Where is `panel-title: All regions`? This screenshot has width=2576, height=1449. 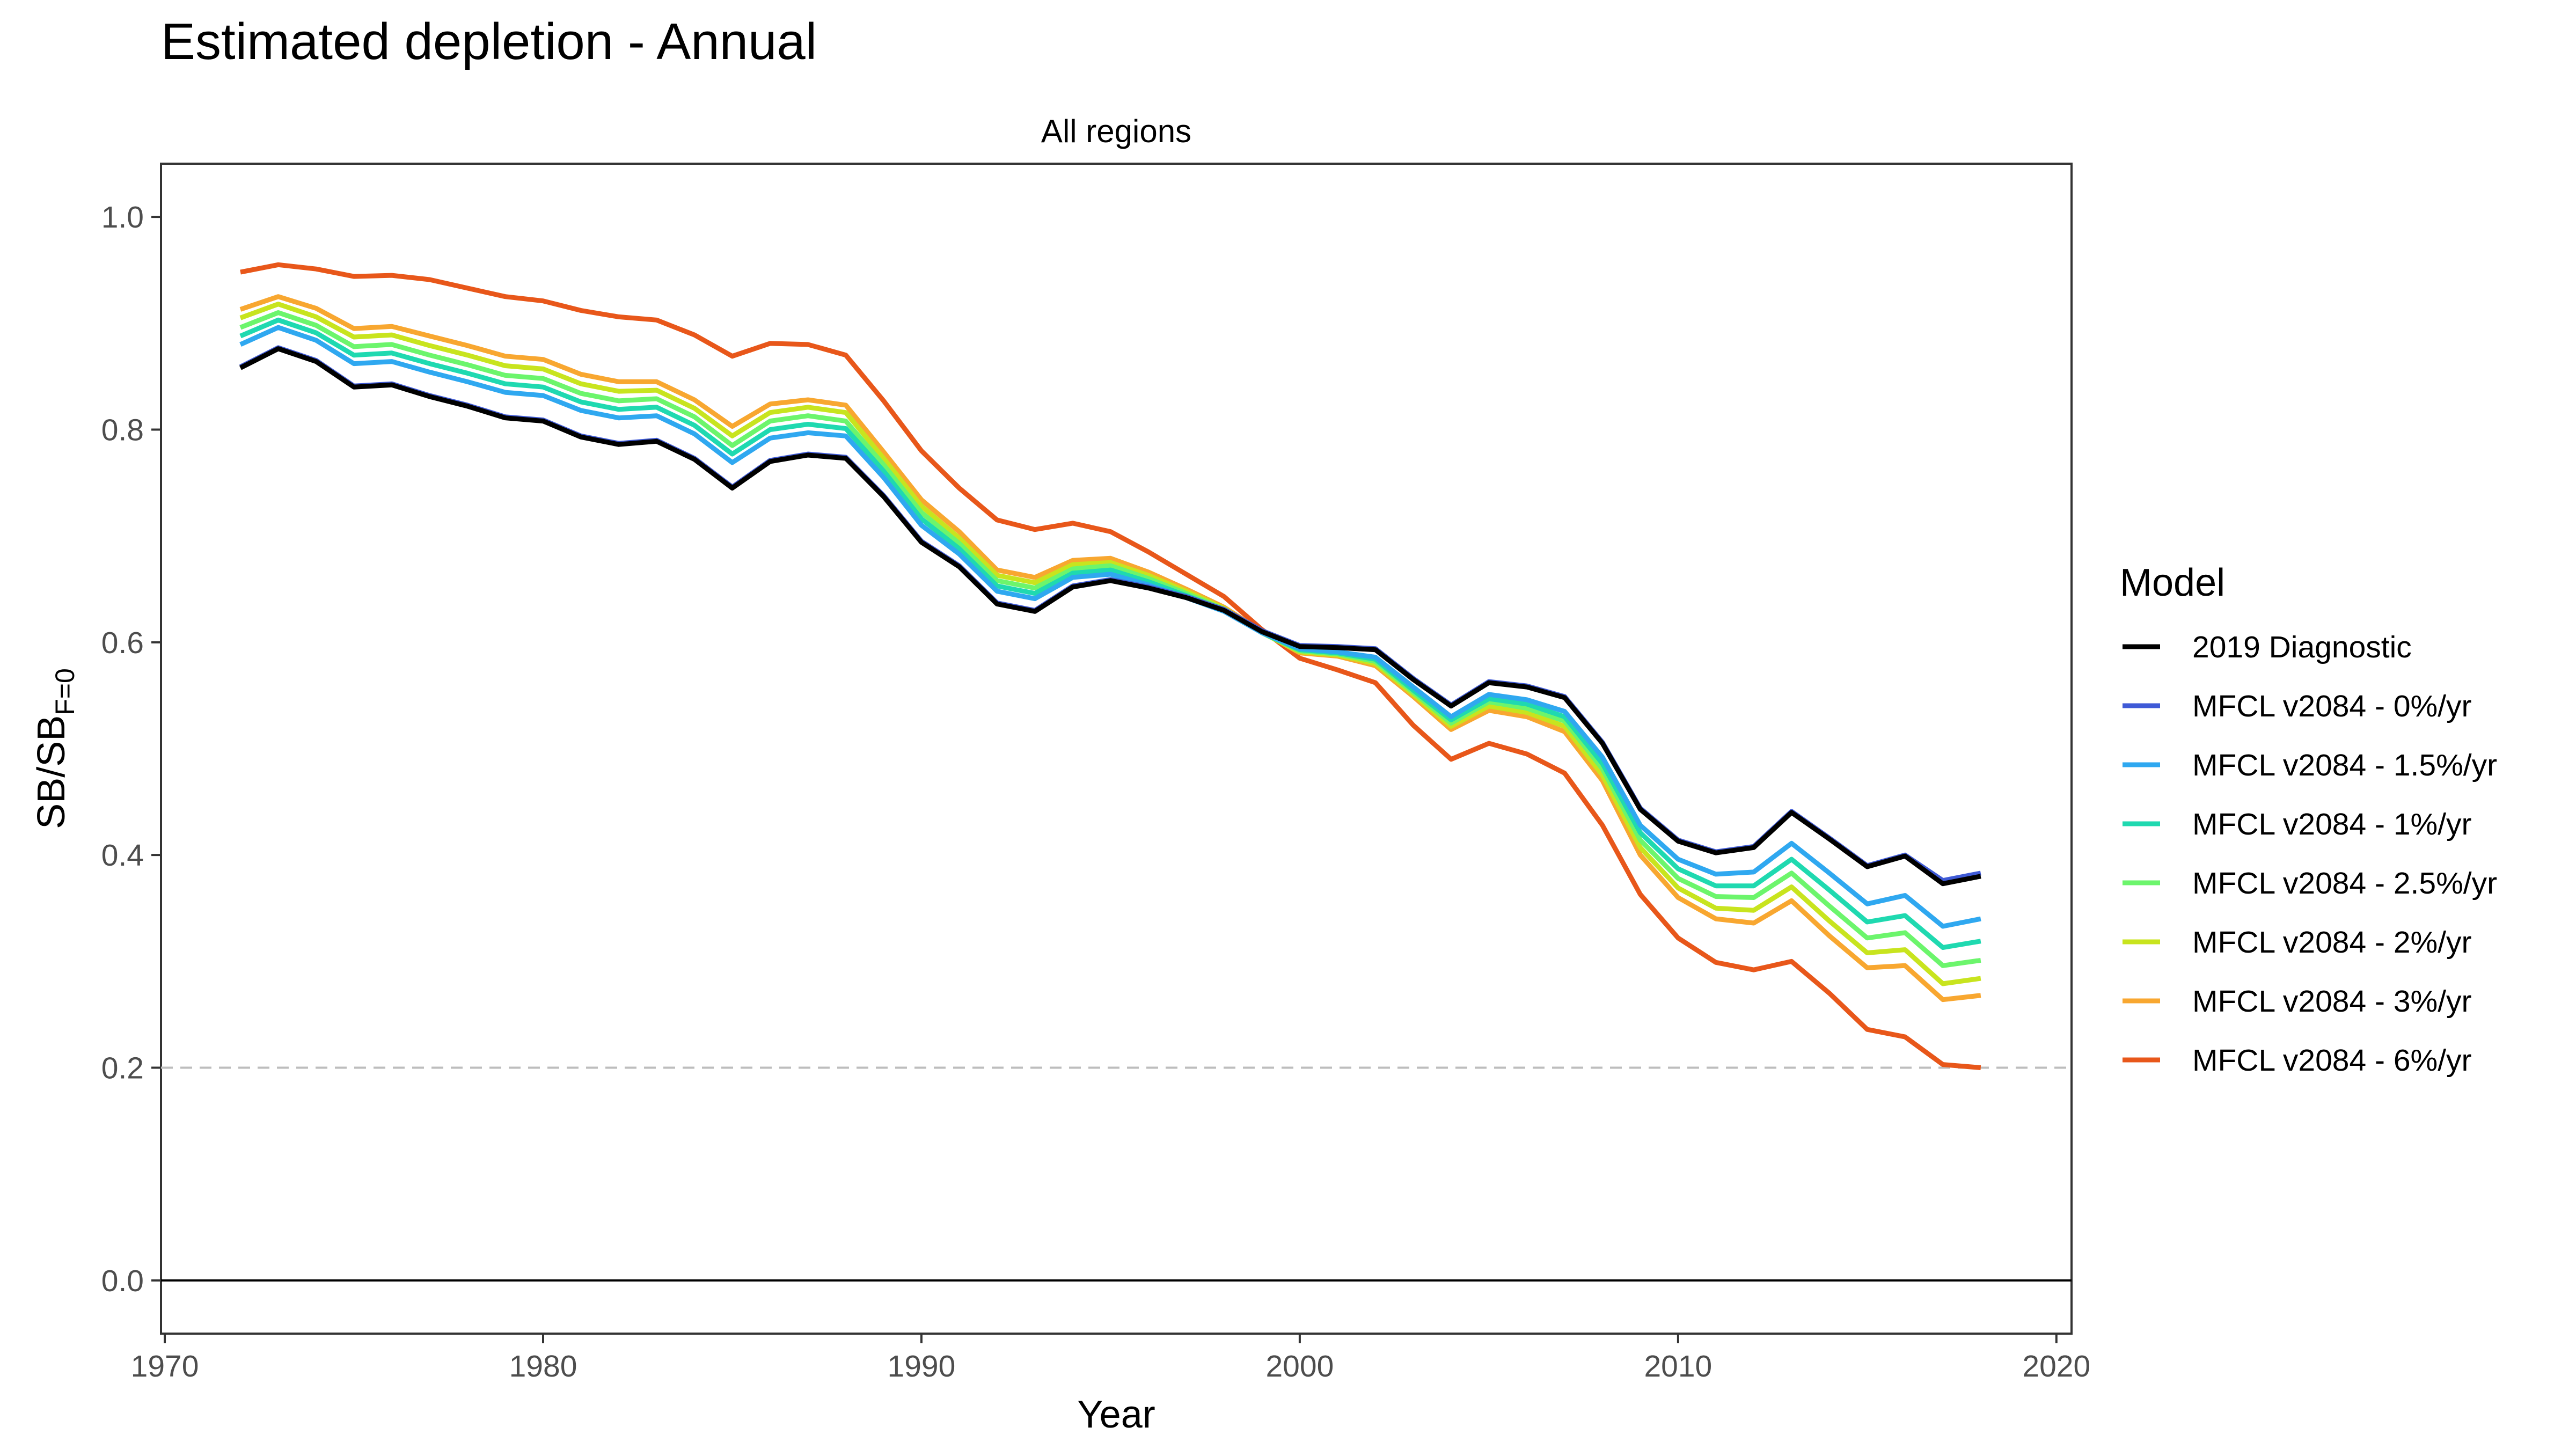
panel-title: All regions is located at coordinates (1116, 131).